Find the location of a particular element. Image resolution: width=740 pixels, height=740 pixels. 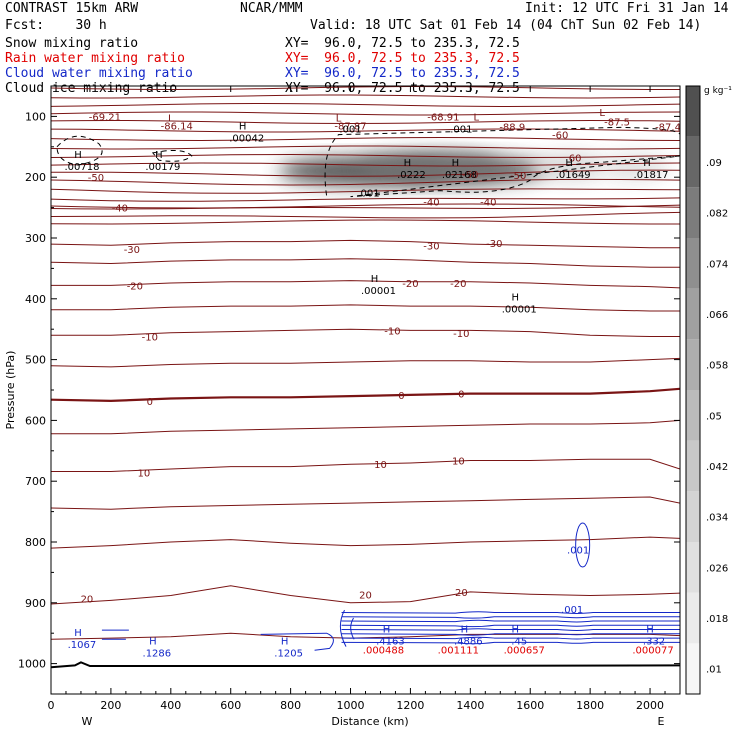

x-tick-label: 0 is located at coordinates (51, 705).